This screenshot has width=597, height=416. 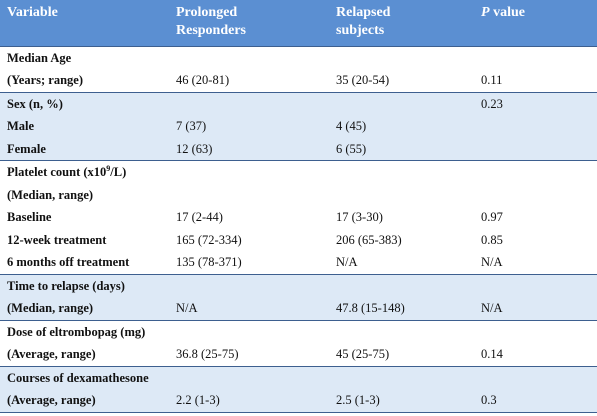 I want to click on row-label: Courses of dexamathesone, so click(x=84, y=377).